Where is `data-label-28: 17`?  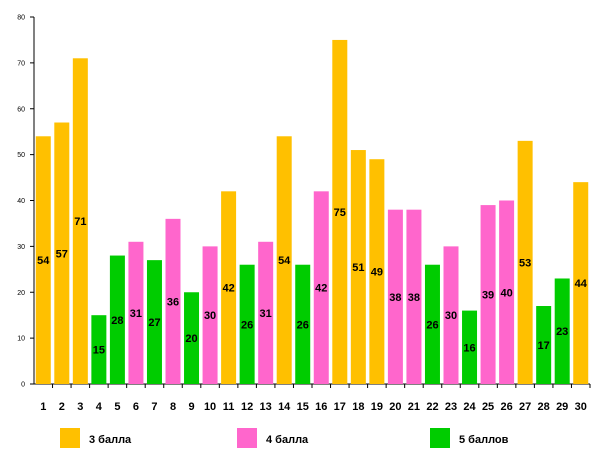
data-label-28: 17 is located at coordinates (544, 346).